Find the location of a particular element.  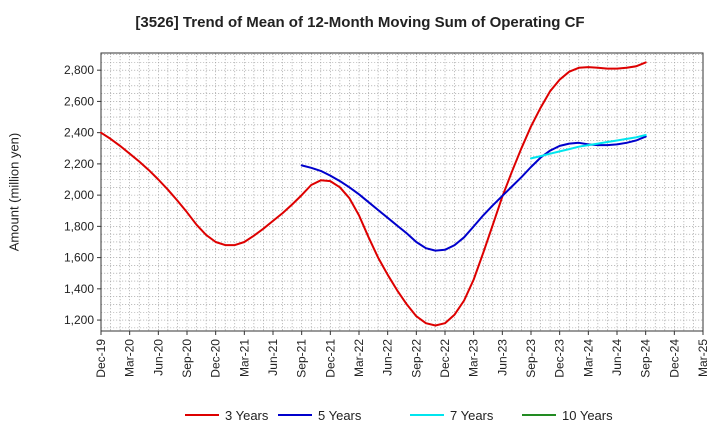

x-tick-label: Jun-21 is located at coordinates (273, 357).